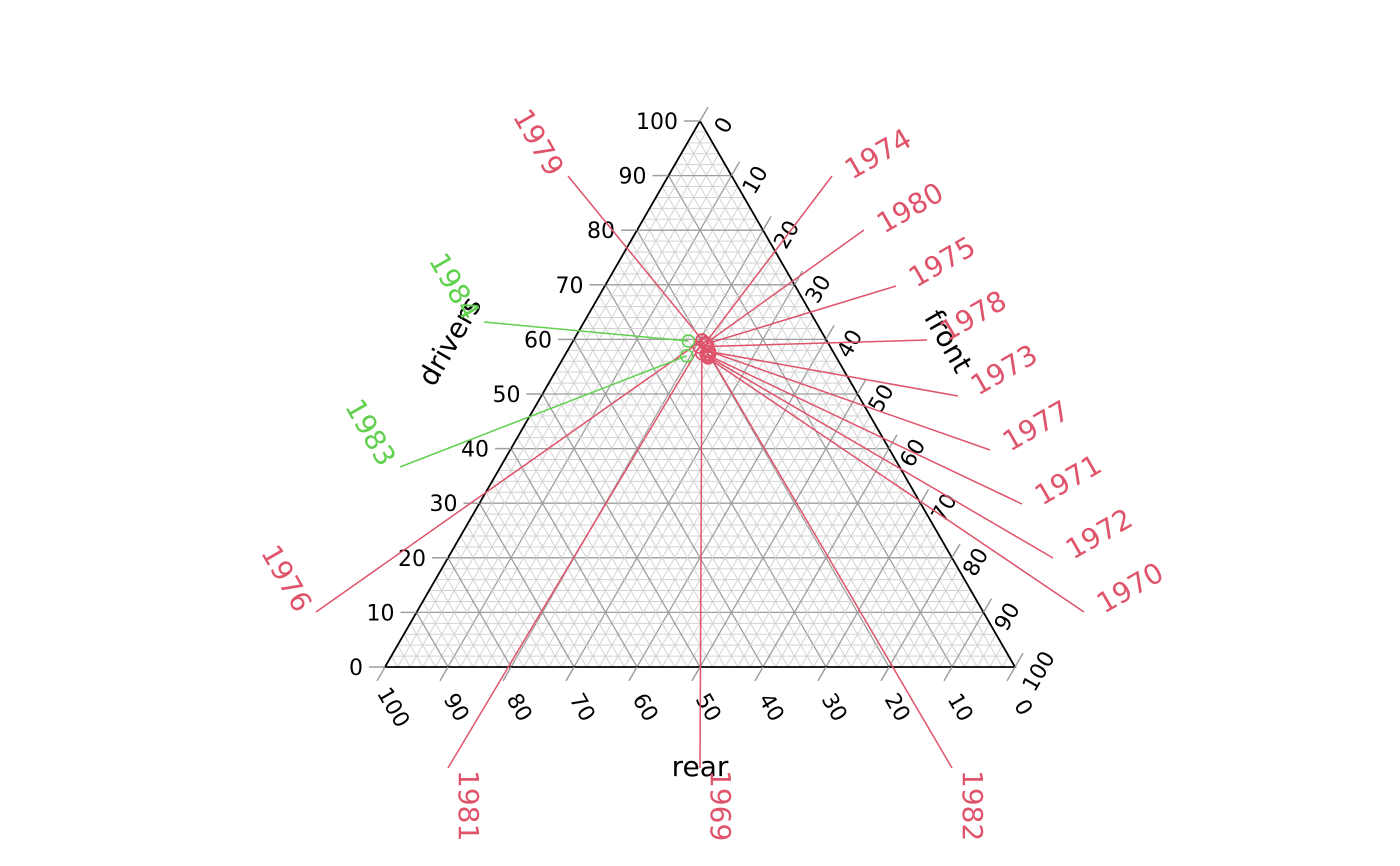 Image resolution: width=1400 pixels, height=866 pixels. Describe the element at coordinates (756, 180) in the screenshot. I see `tick-label-front: 10` at that location.